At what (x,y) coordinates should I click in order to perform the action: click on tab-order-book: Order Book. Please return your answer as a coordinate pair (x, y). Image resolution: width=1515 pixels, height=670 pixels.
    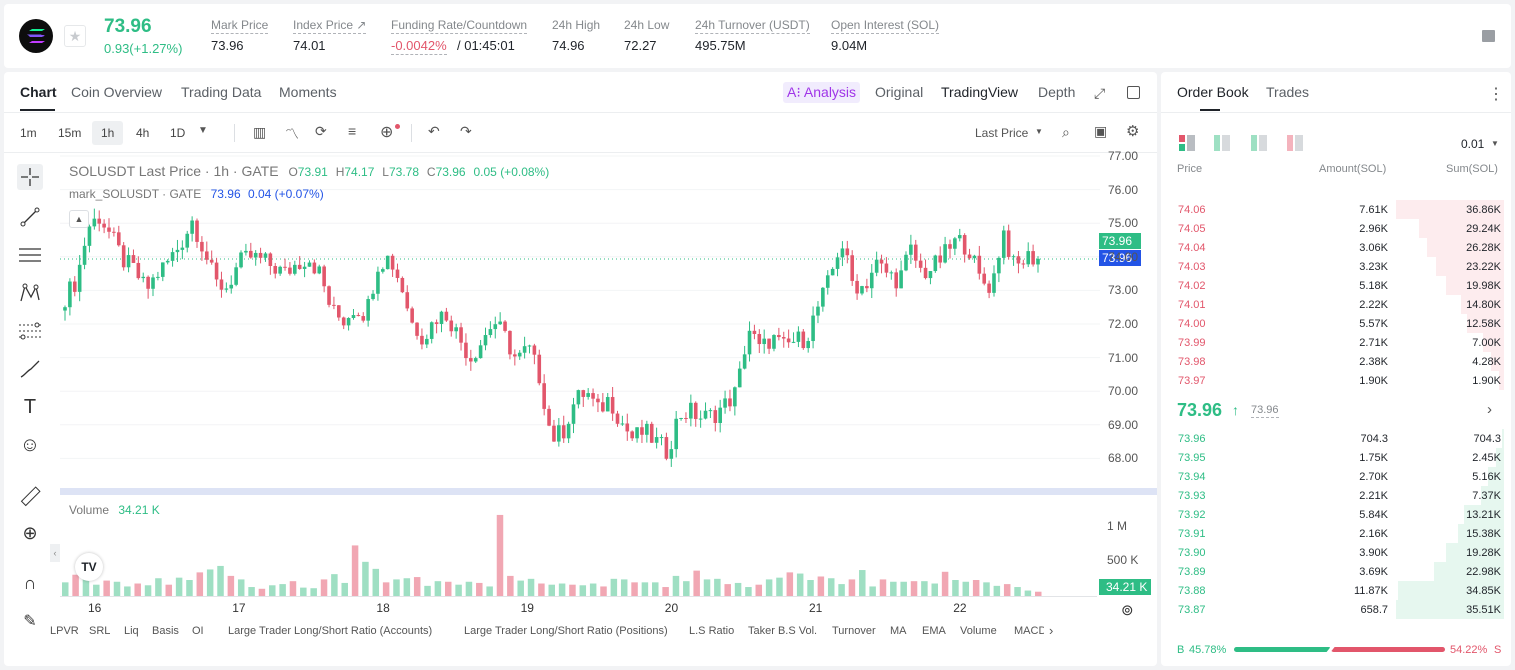
    Looking at the image, I should click on (1213, 92).